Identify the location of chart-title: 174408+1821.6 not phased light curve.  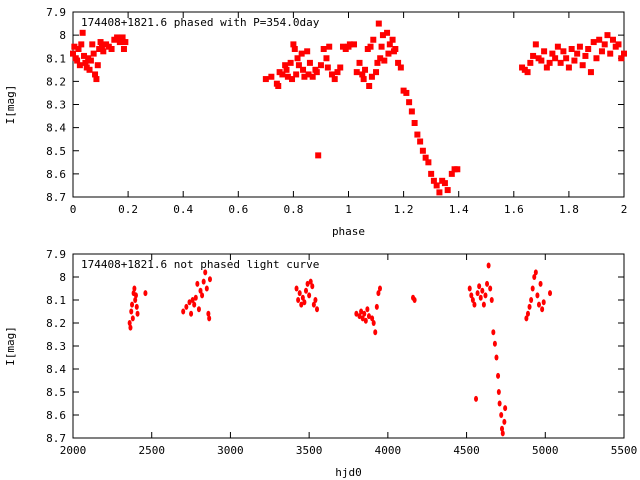
(200, 264).